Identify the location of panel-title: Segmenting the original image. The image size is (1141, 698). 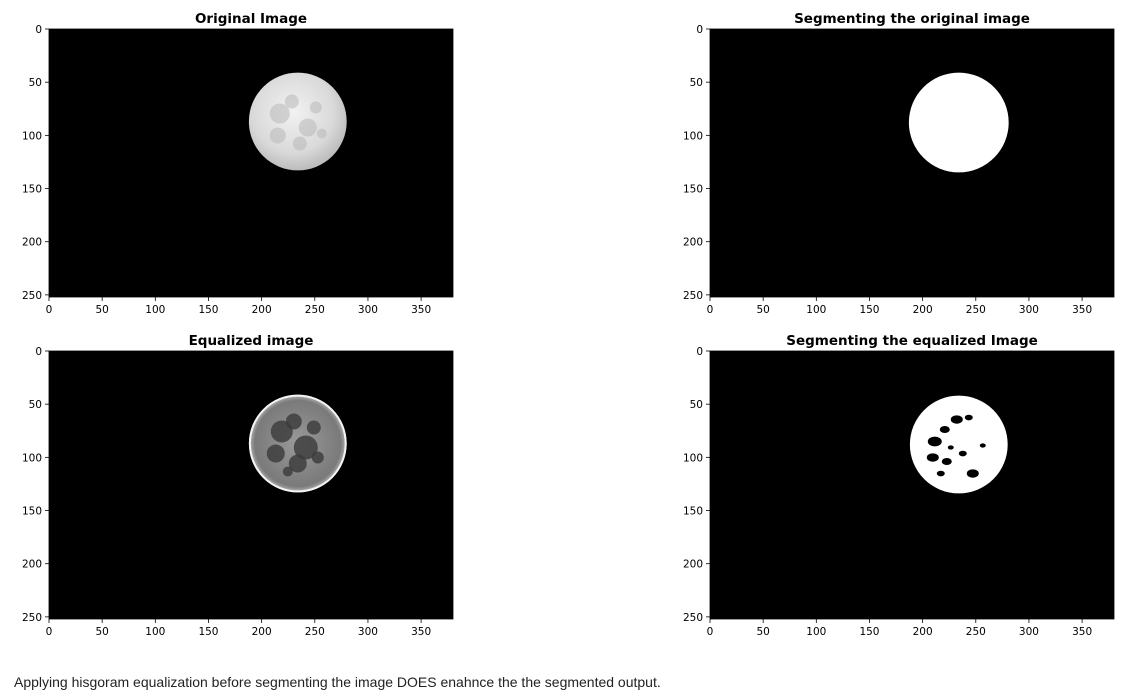
(912, 19).